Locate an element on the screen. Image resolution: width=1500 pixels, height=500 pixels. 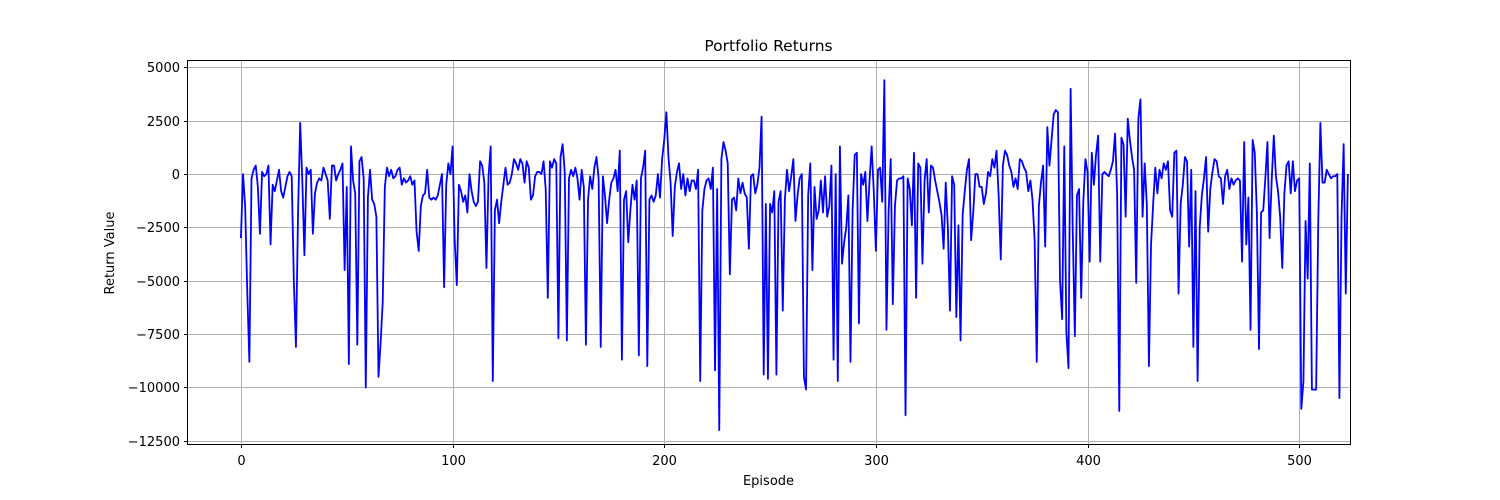
y-axis-ticks: 5000 2500 0 −2500 −5000 −7500 −10000 −12500 is located at coordinates (158, 255).